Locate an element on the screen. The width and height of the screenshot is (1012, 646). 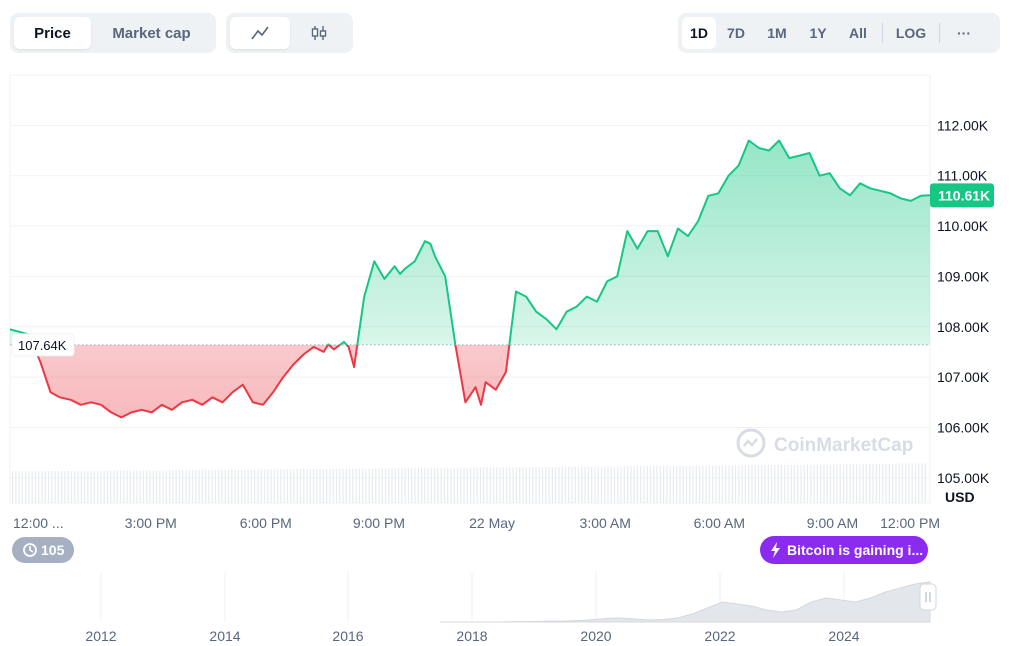
price-tab: Price is located at coordinates (52, 33).